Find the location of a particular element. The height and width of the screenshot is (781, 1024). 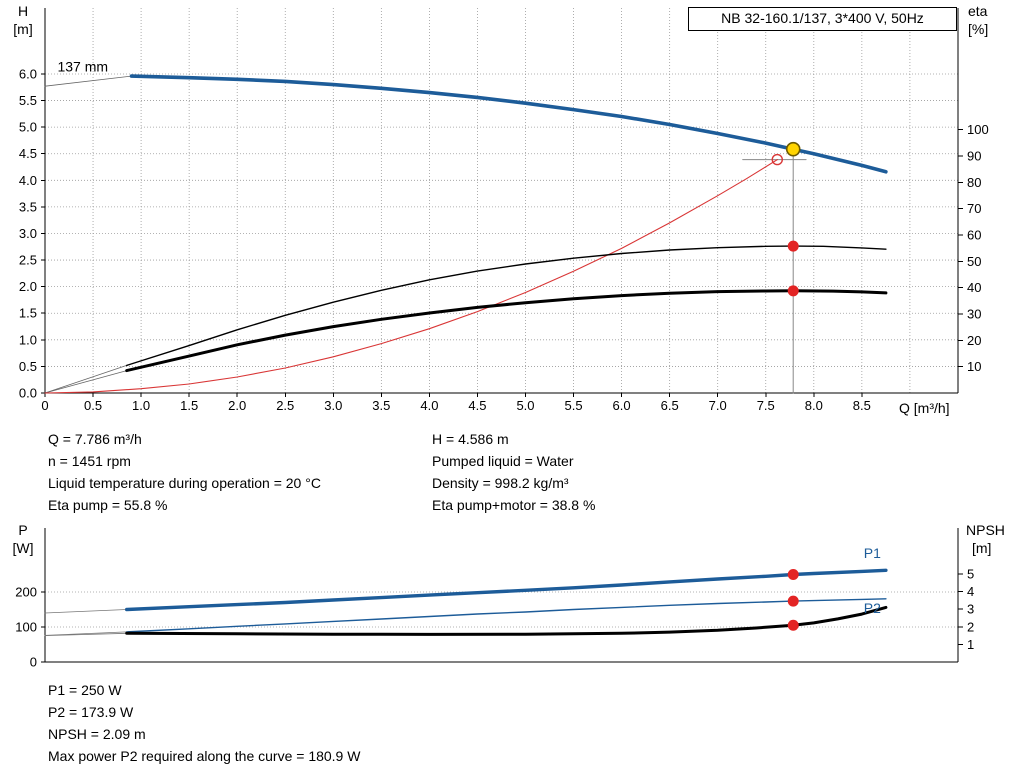

svg-text: 7.5 is located at coordinates (766, 405).